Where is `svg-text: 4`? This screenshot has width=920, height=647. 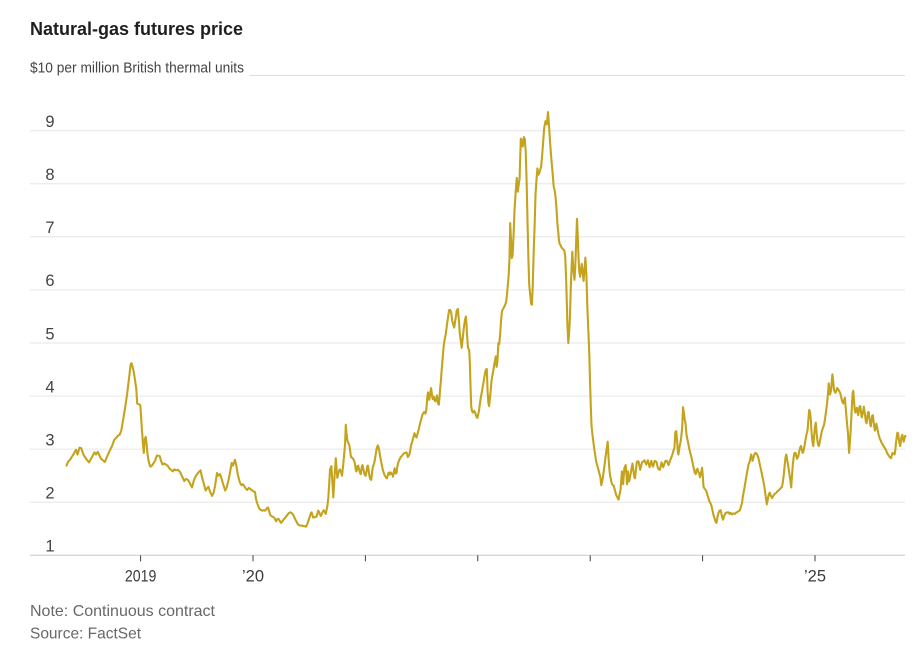 svg-text: 4 is located at coordinates (49, 387).